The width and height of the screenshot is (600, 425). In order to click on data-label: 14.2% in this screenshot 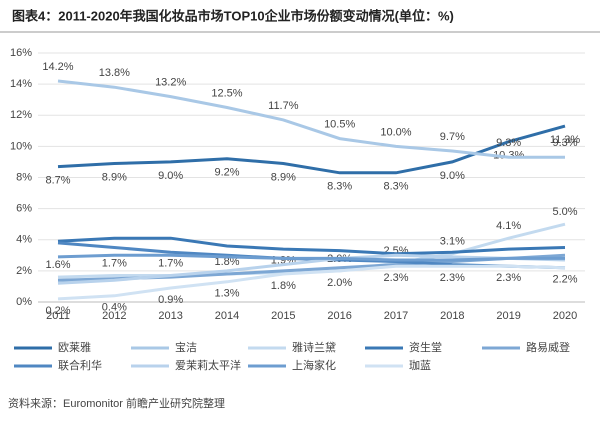, I will do `click(57, 67)`.